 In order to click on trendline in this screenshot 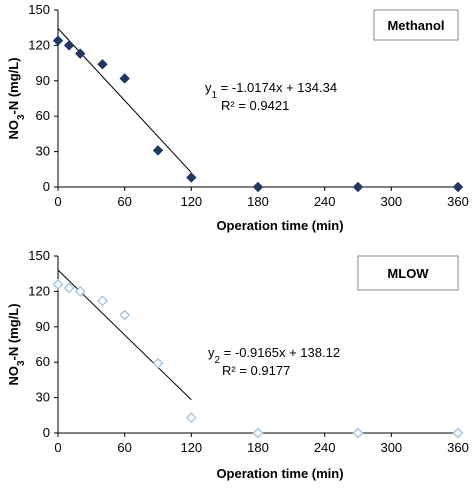, I will do `click(124, 100)`.